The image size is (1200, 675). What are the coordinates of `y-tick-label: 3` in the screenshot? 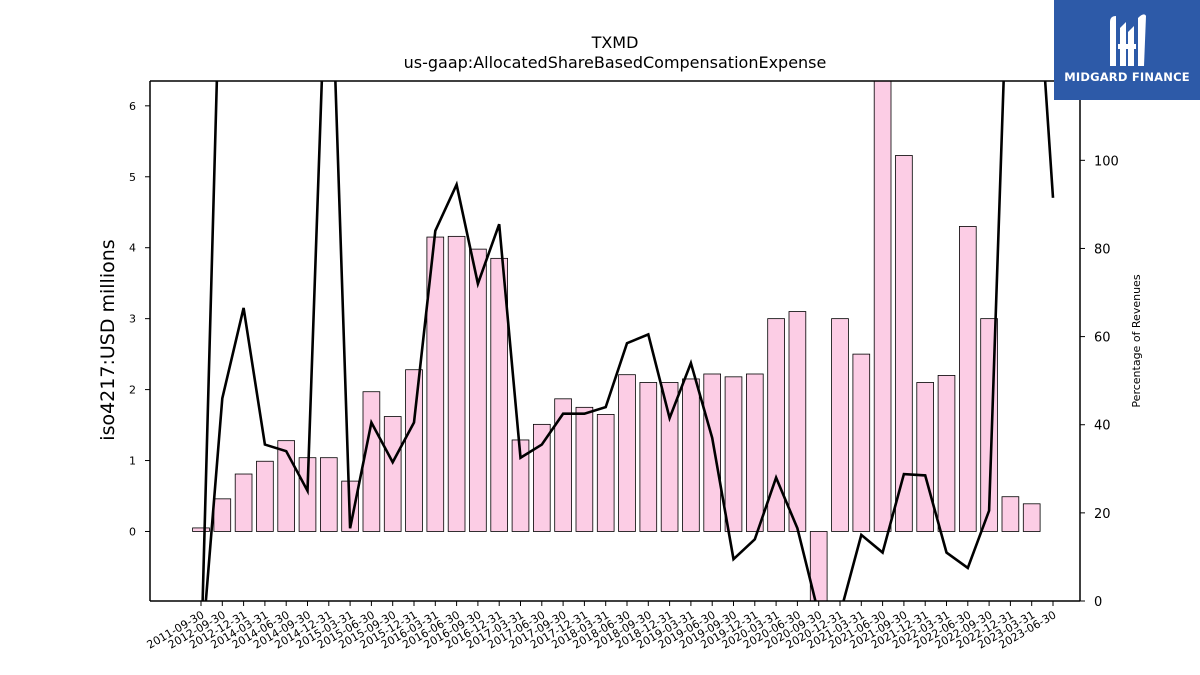 It's located at (132, 319).